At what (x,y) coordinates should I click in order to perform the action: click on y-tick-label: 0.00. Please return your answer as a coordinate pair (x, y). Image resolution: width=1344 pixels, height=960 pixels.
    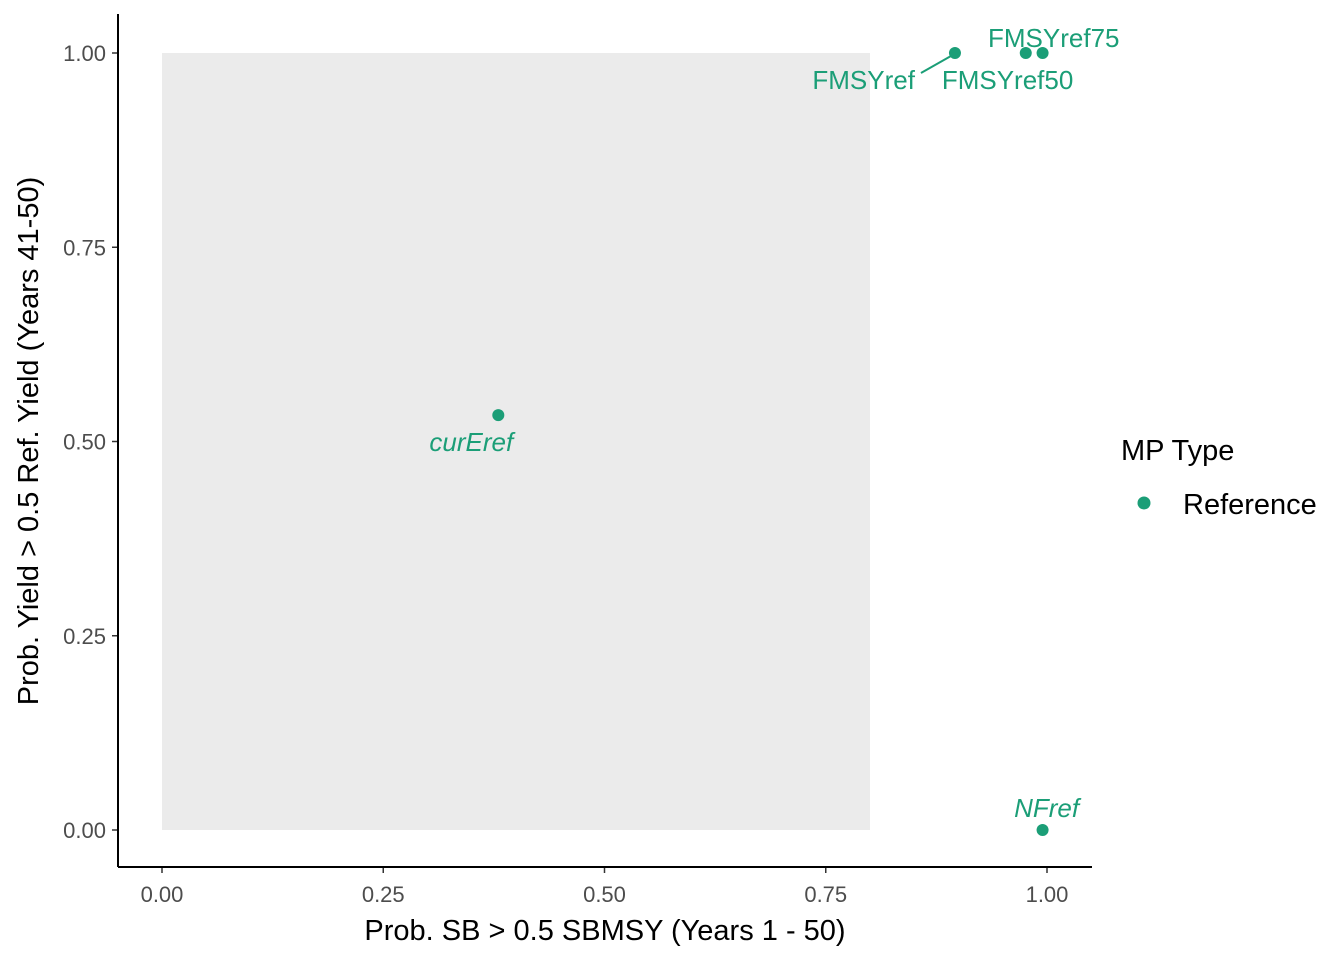
    Looking at the image, I should click on (84, 830).